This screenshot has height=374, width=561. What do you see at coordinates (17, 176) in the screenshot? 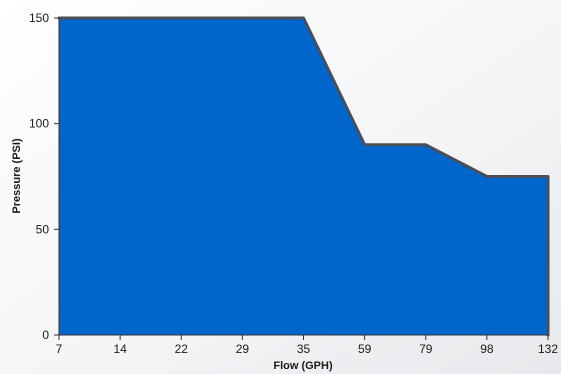
I see `y-axis-title: Pressure (PSI)` at bounding box center [17, 176].